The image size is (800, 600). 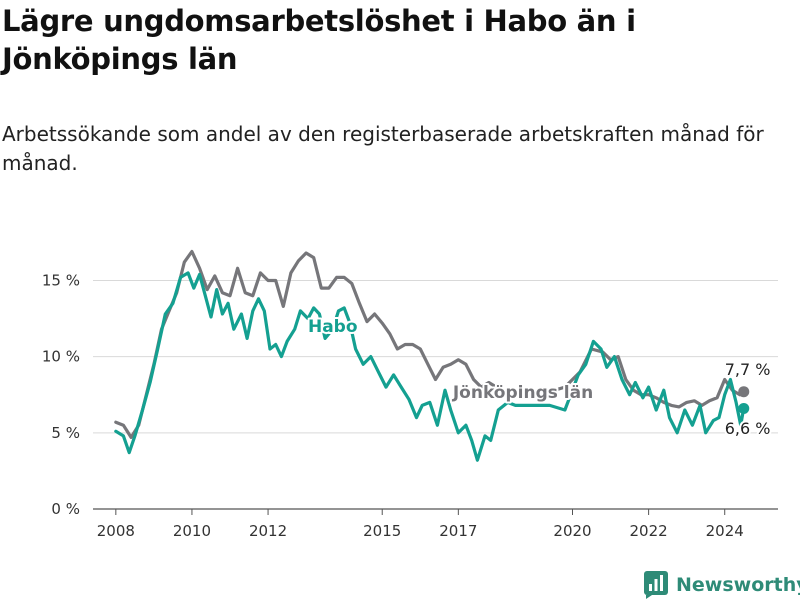 What do you see at coordinates (61, 357) in the screenshot?
I see `y-tick-label: 10 %` at bounding box center [61, 357].